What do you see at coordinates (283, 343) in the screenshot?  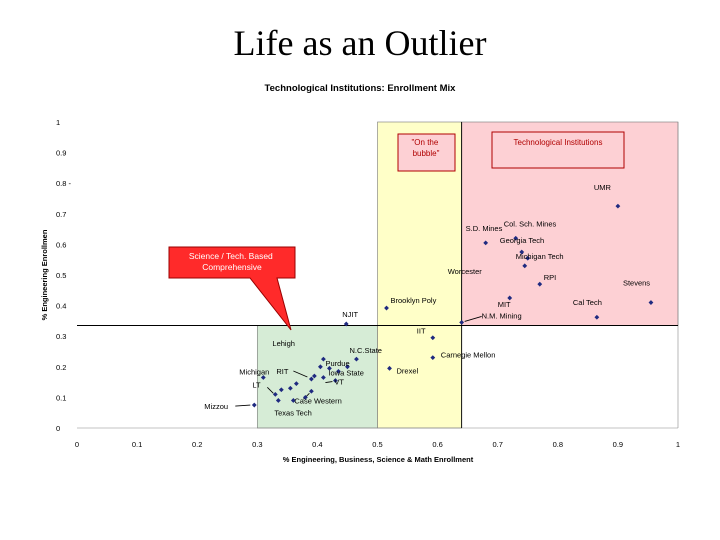 I see `point-label: Lehigh` at bounding box center [283, 343].